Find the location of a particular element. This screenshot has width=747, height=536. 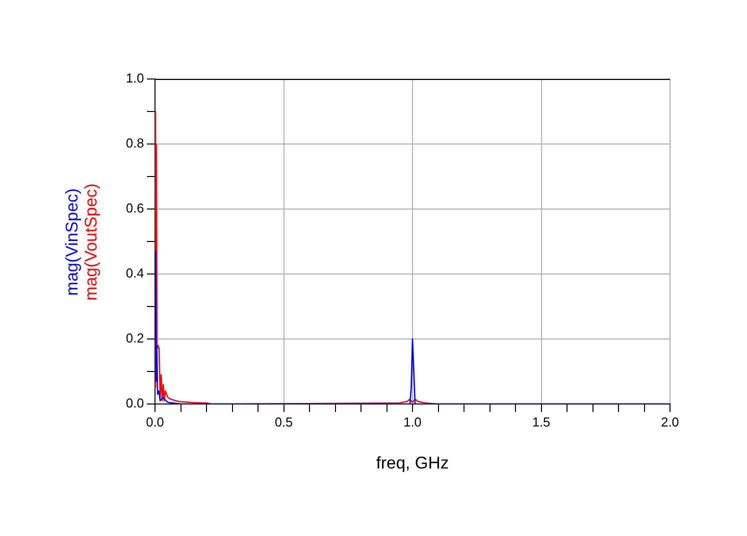

x-tick-label: 0.0 is located at coordinates (155, 422).